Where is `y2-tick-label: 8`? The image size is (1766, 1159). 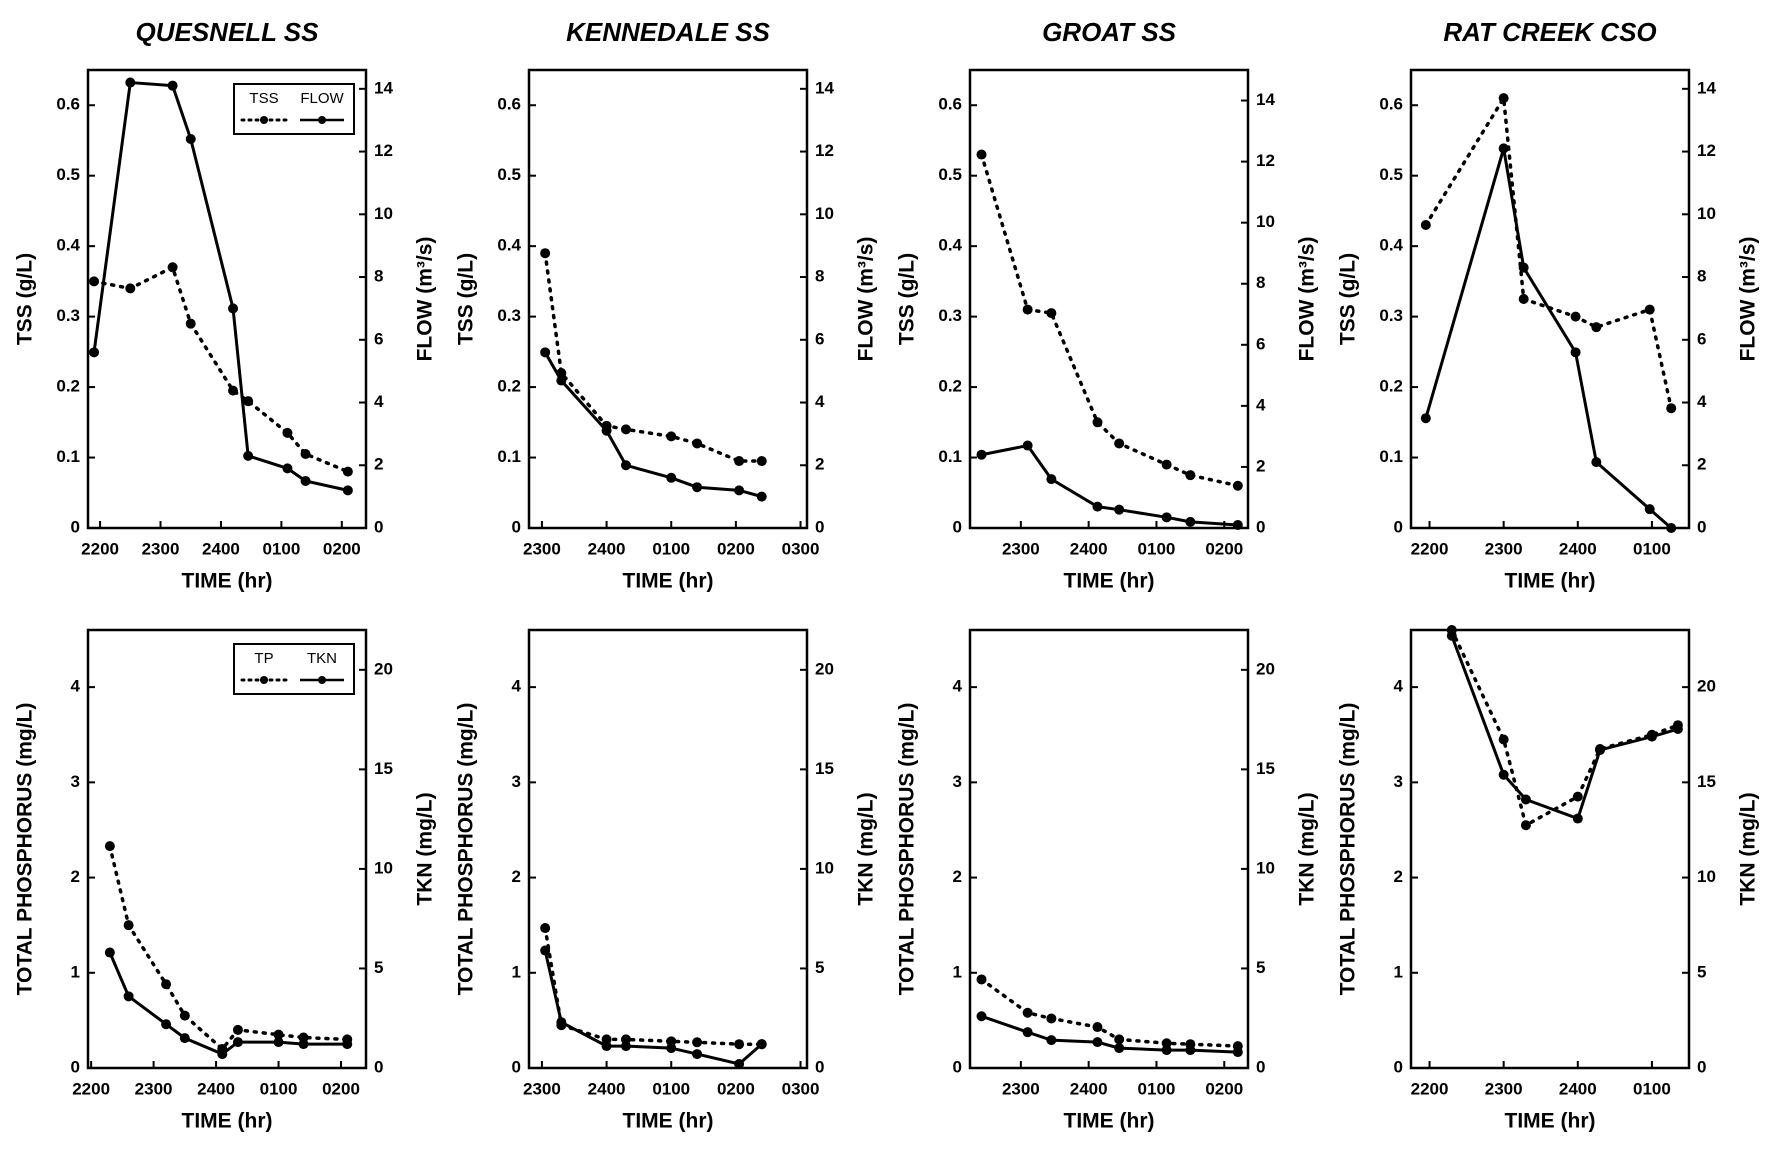
y2-tick-label: 8 is located at coordinates (378, 276).